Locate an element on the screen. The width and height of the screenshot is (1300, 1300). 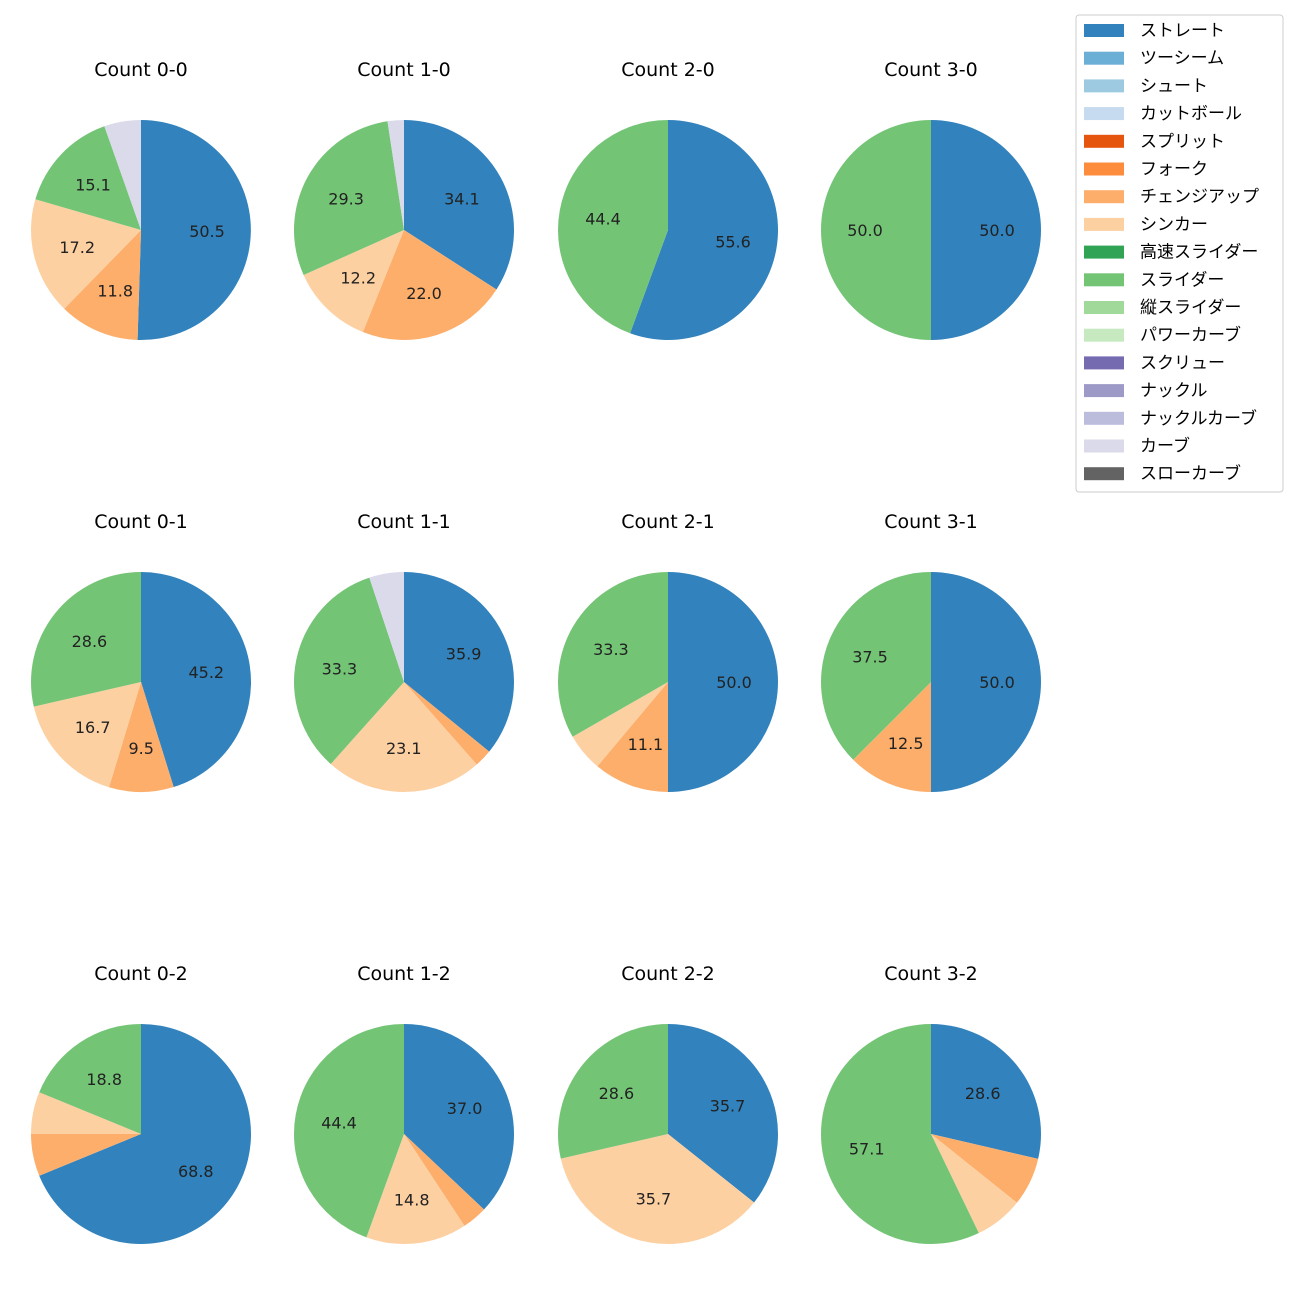
pie-title: Count 0-2 is located at coordinates (141, 974).